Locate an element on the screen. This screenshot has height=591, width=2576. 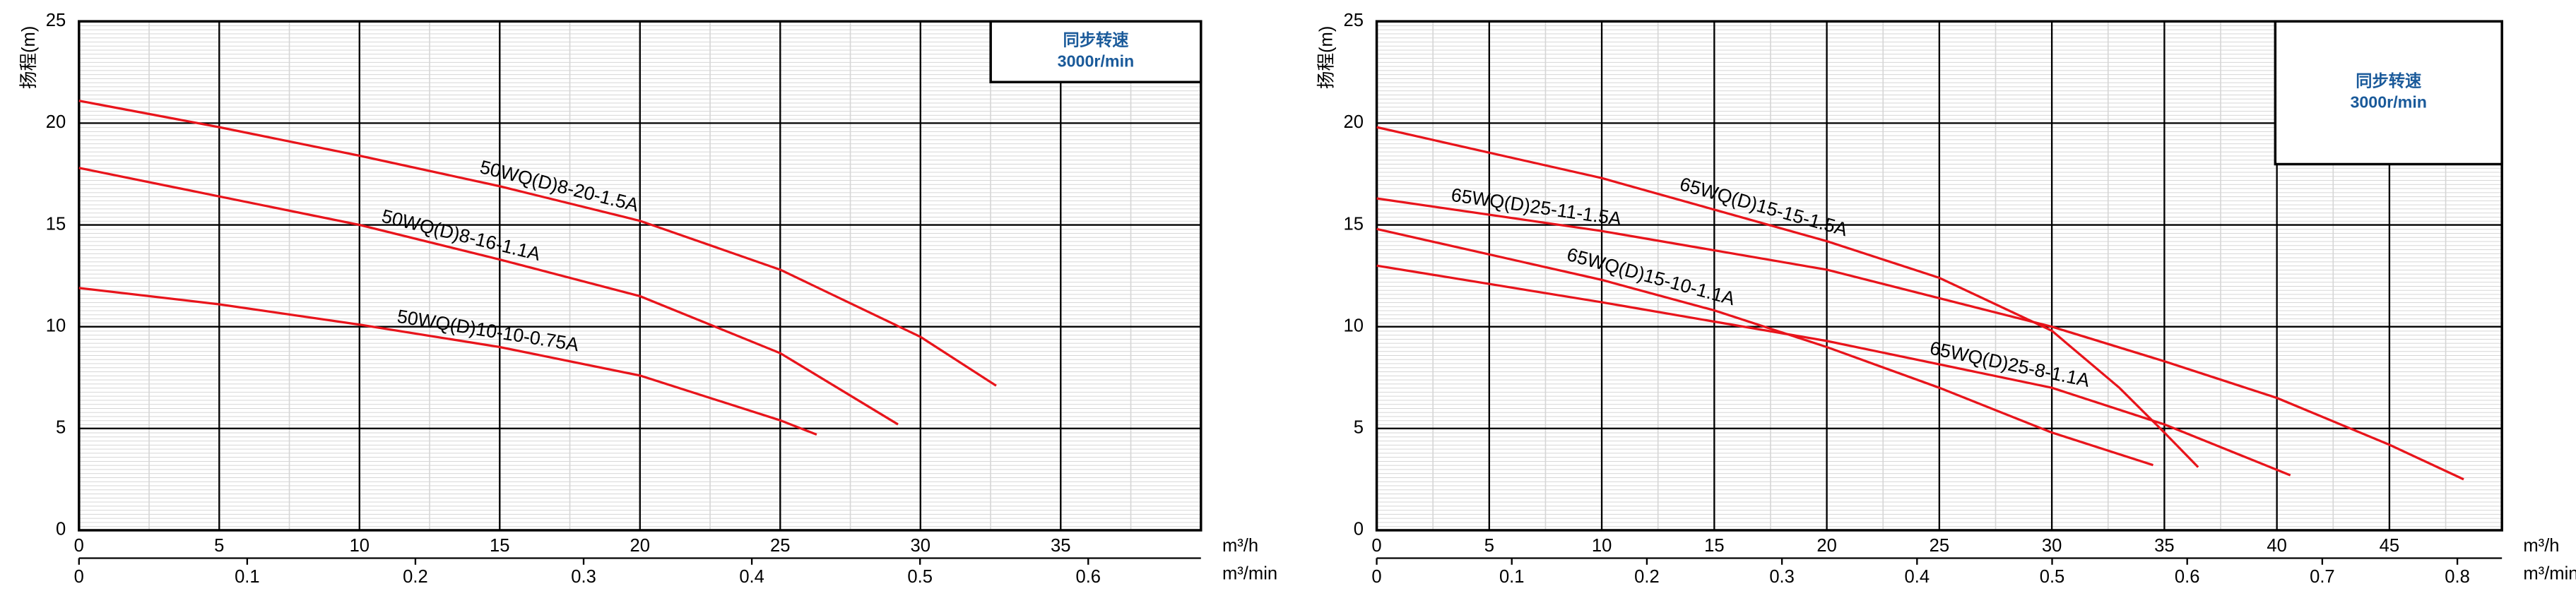
x-tick-label: 45 is located at coordinates (2389, 546).